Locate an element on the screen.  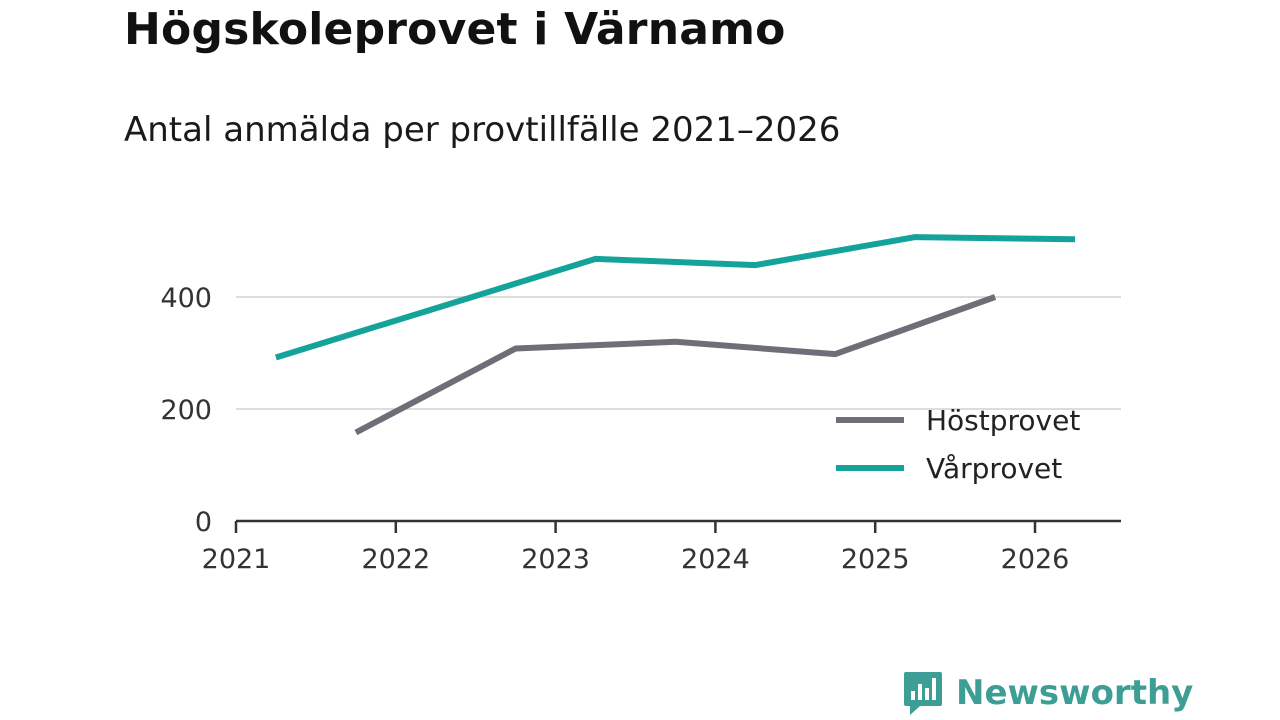
brand-logo: Newsworthy is located at coordinates (1047, 693).